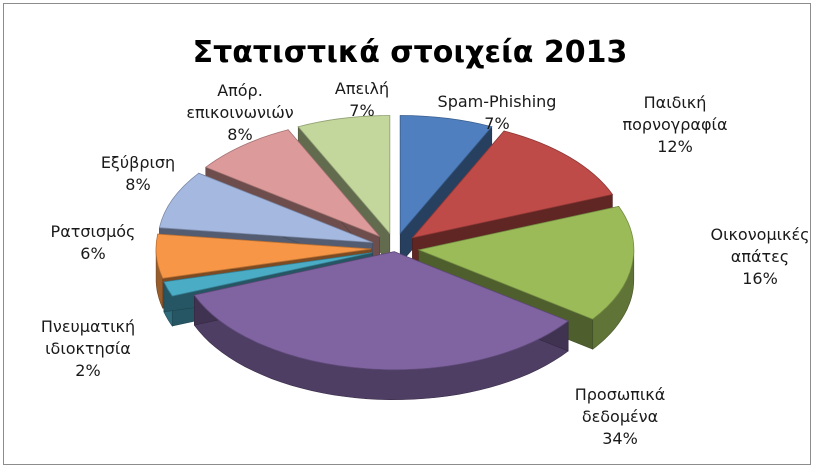  Describe the element at coordinates (88, 348) in the screenshot. I see `slice-label: Πνευματική ιδιοκτησία 2%` at that location.